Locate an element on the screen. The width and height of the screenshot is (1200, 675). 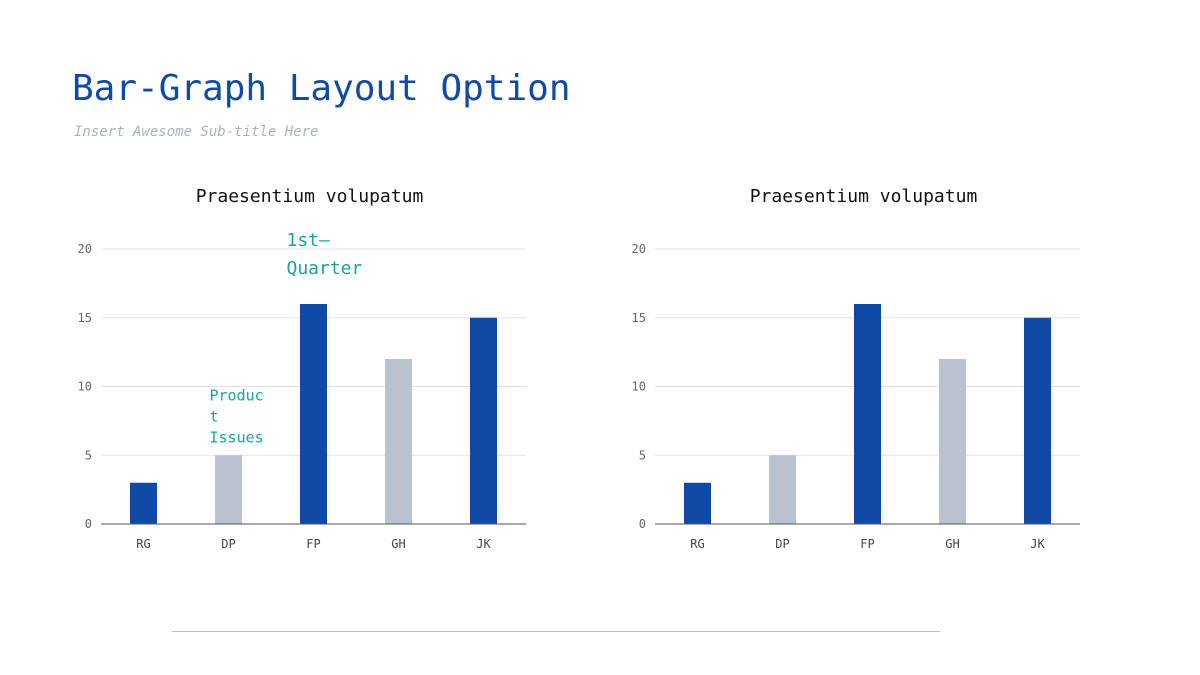
page-title: Bar-Graph Layout Option is located at coordinates (321, 88).